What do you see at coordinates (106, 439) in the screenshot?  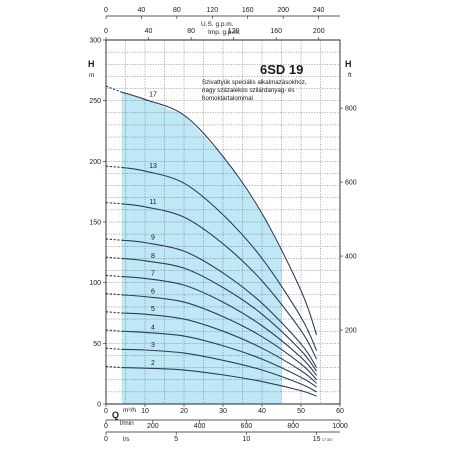 I see `ls-tick-label: 0` at bounding box center [106, 439].